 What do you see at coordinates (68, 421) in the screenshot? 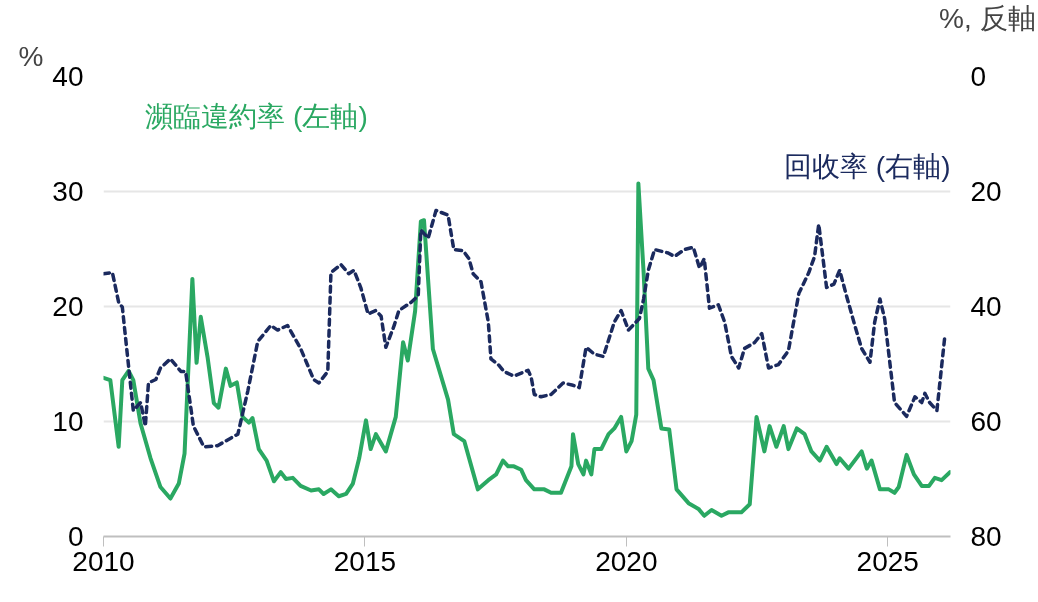
I see `y-tick-label: 10` at bounding box center [68, 421].